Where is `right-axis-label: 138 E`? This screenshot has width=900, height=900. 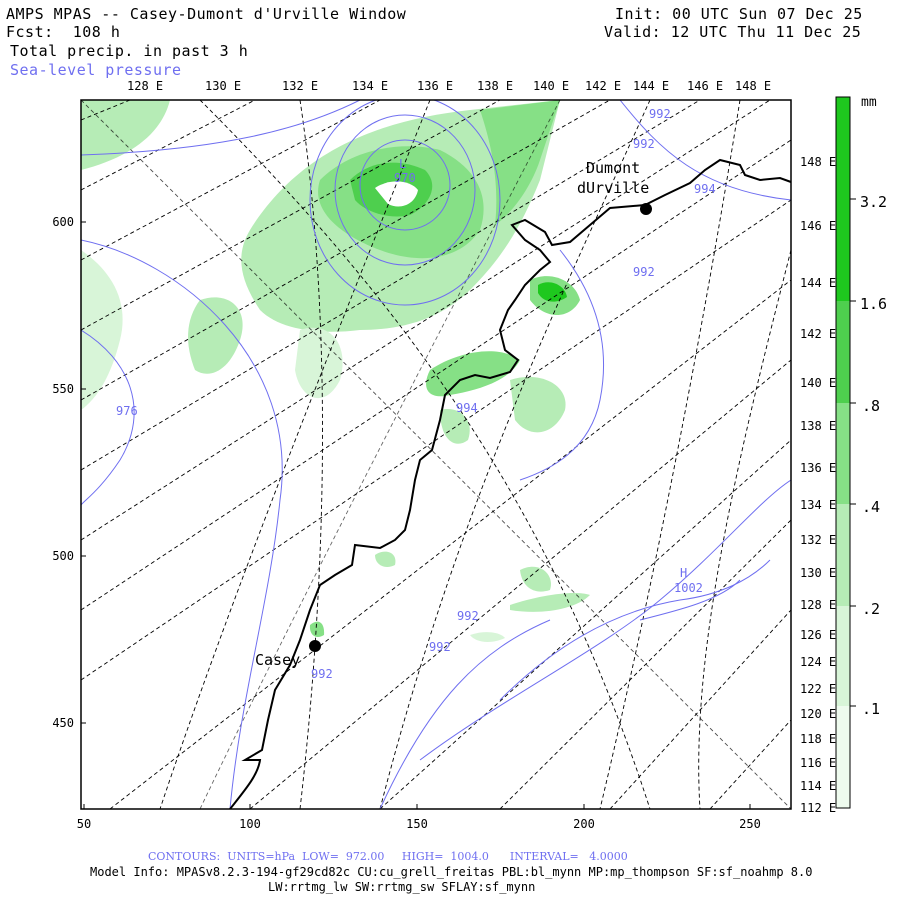 right-axis-label: 138 E is located at coordinates (818, 426).